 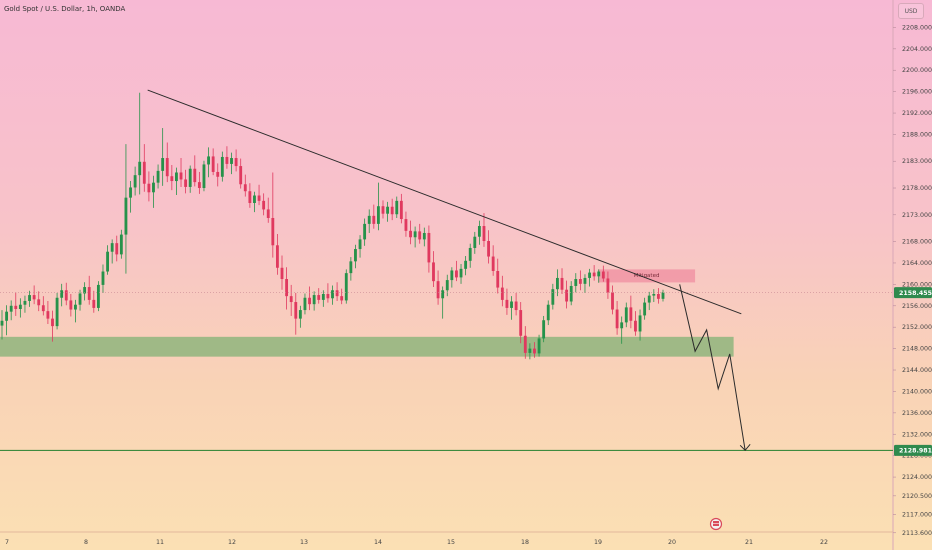 I want to click on support-zone, so click(x=367, y=346).